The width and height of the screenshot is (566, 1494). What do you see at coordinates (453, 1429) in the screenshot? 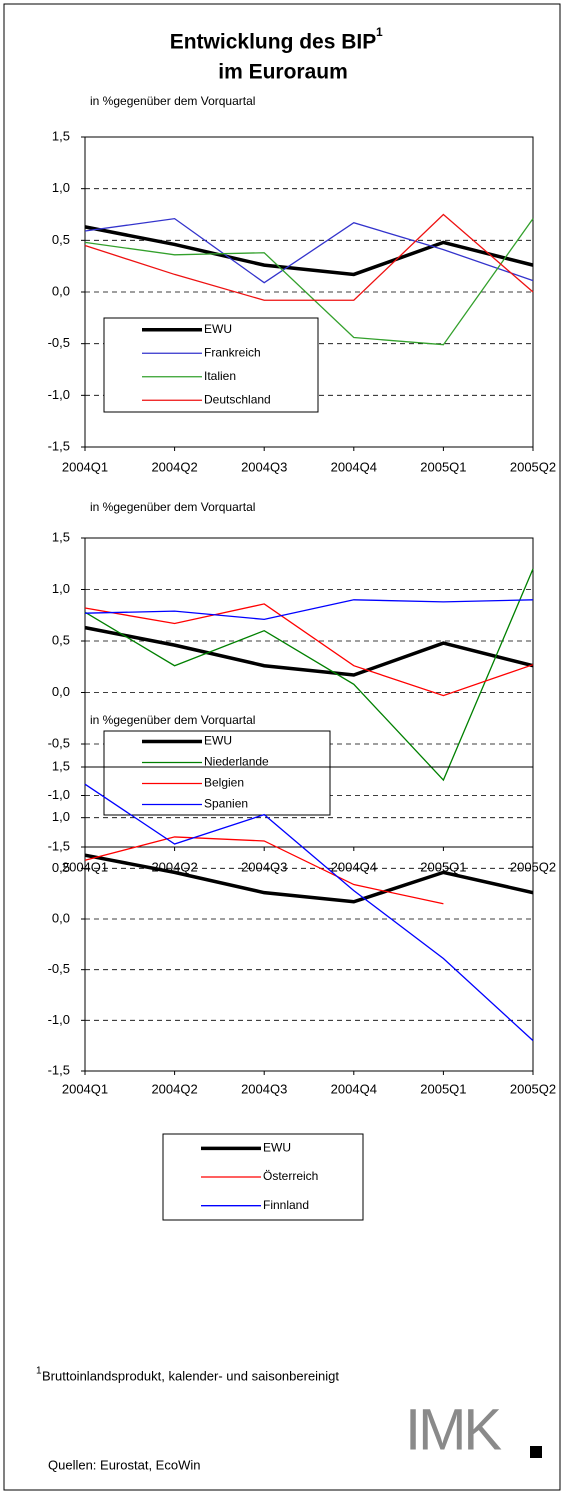
I see `logo: IMK` at bounding box center [453, 1429].